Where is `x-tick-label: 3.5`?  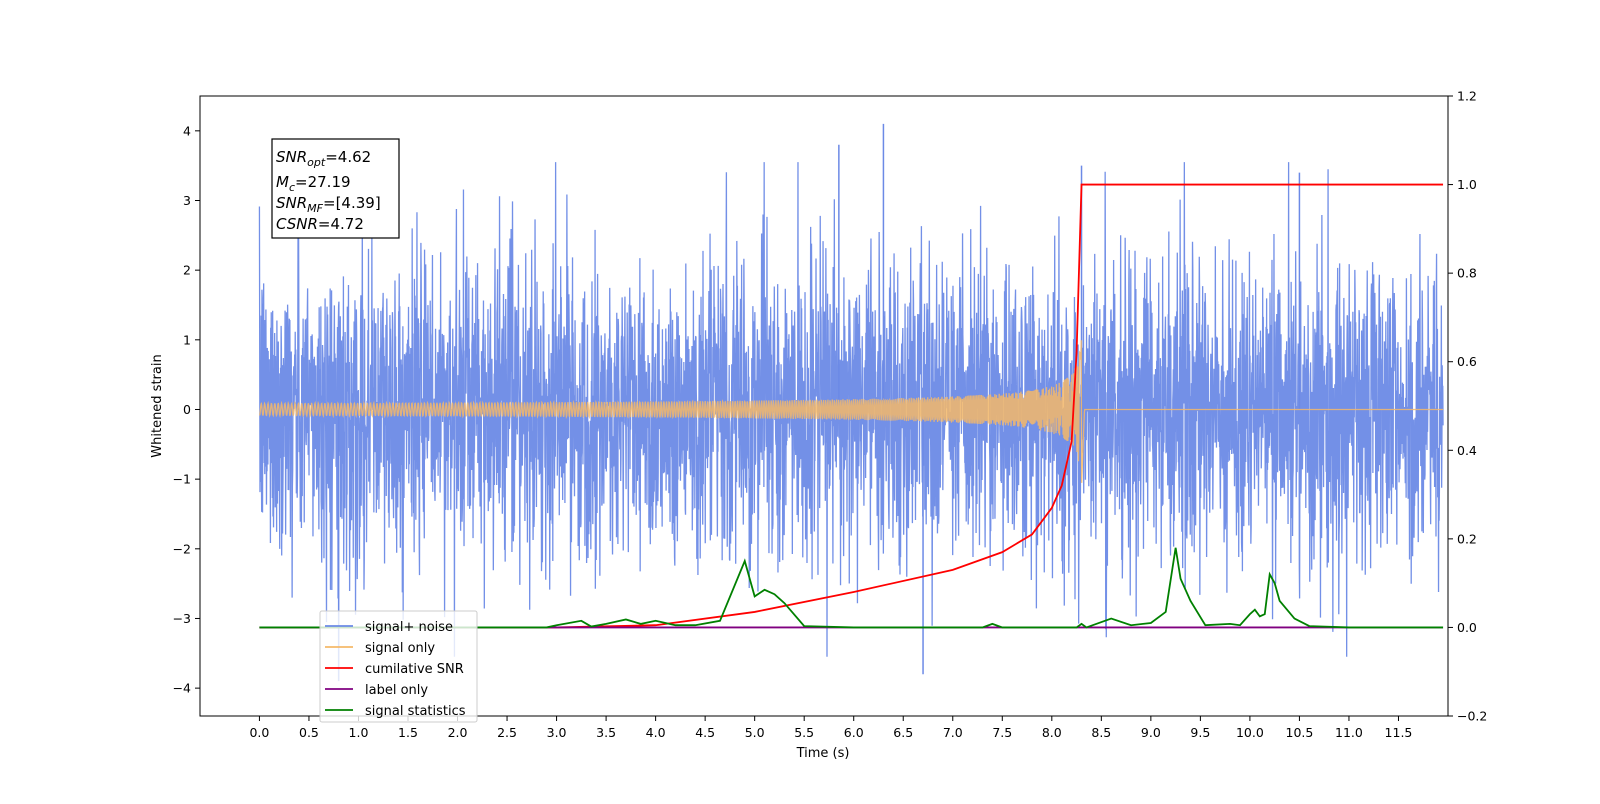 x-tick-label: 3.5 is located at coordinates (606, 732).